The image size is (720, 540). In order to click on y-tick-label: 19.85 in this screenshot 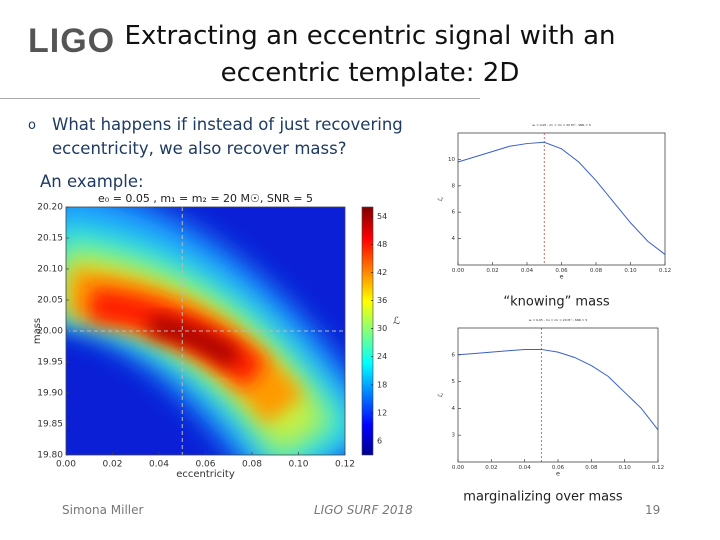, I will do `click(50, 425)`.